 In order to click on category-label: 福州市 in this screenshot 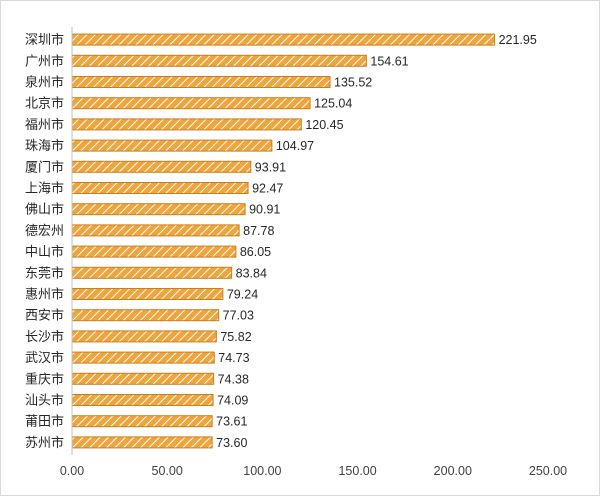, I will do `click(44, 125)`.